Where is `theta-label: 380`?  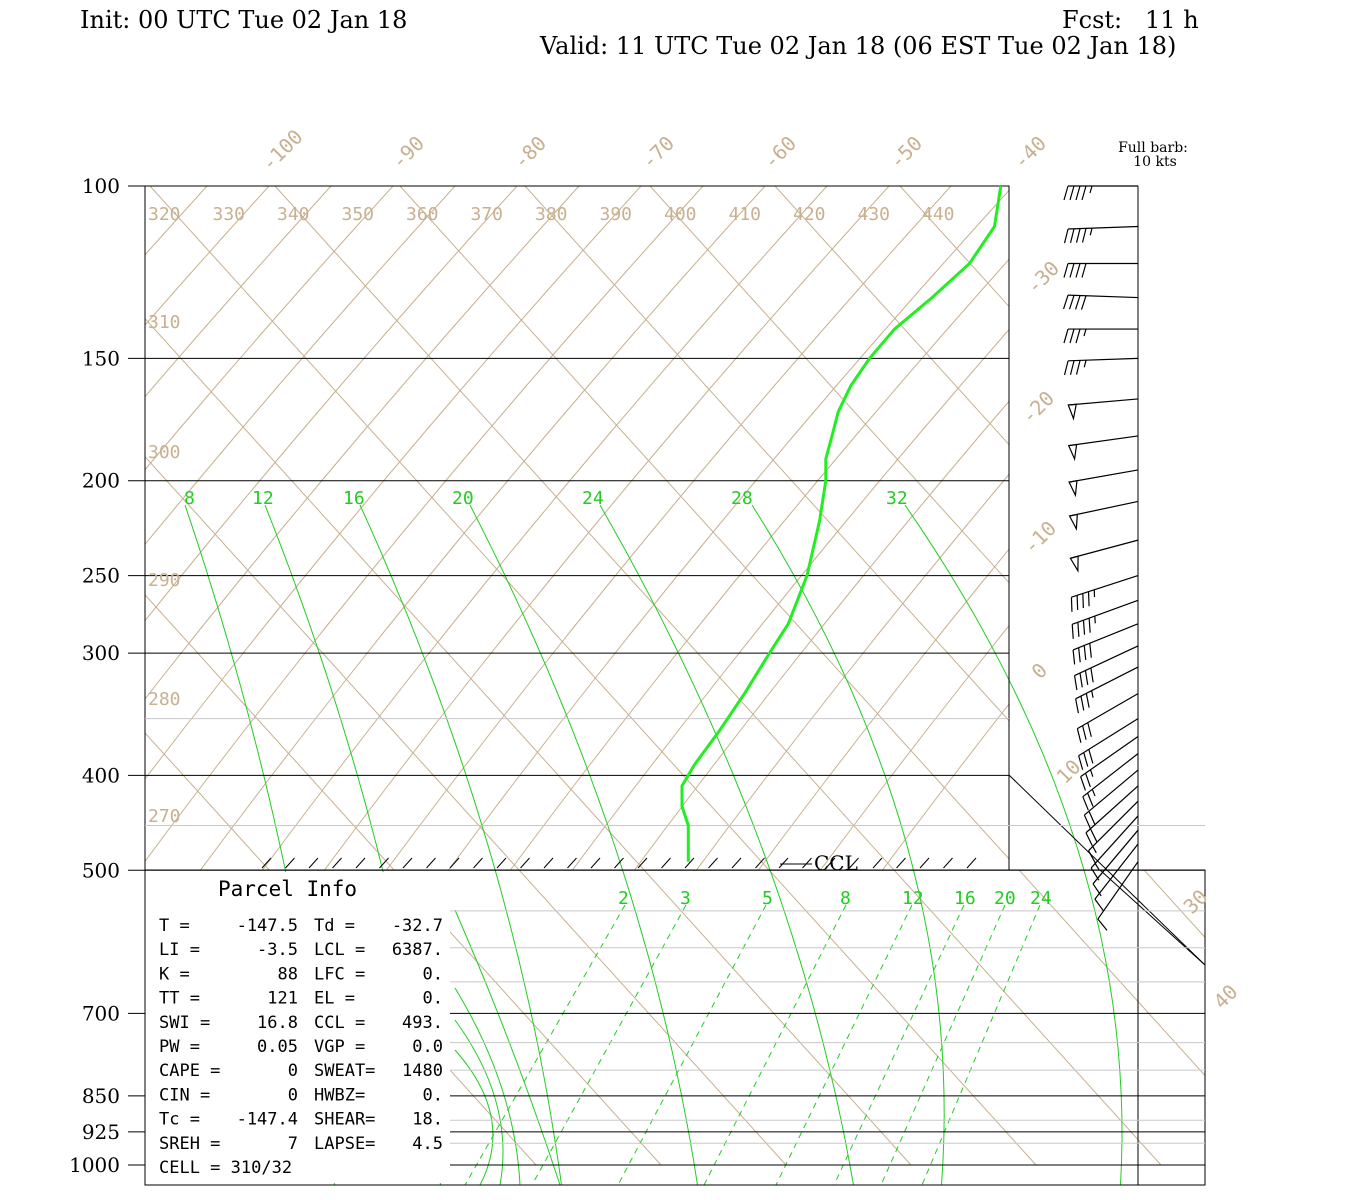
theta-label: 380 is located at coordinates (551, 214).